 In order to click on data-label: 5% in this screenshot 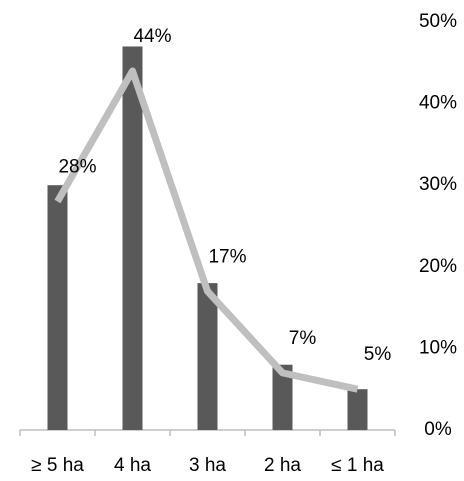, I will do `click(378, 354)`.